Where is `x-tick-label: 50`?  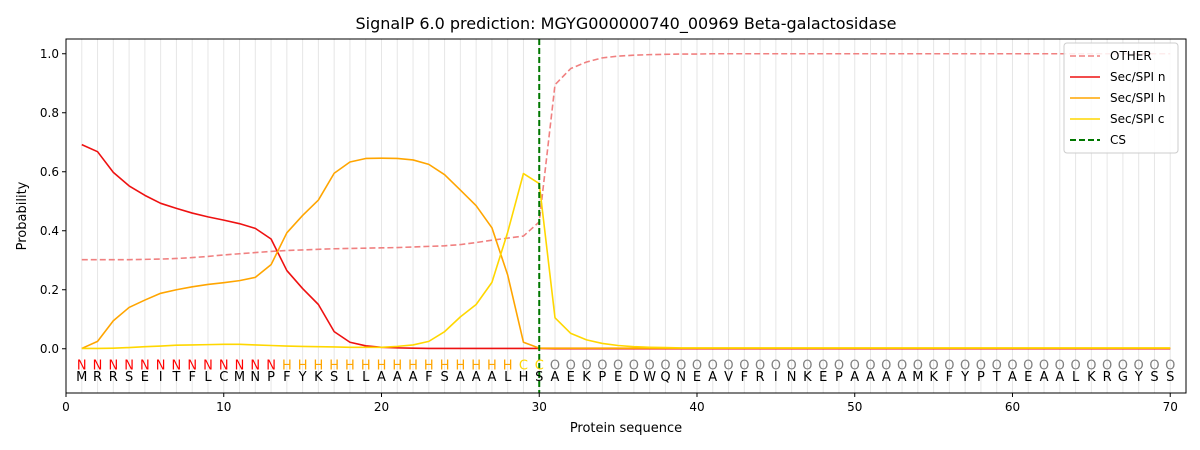 x-tick-label: 50 is located at coordinates (854, 407).